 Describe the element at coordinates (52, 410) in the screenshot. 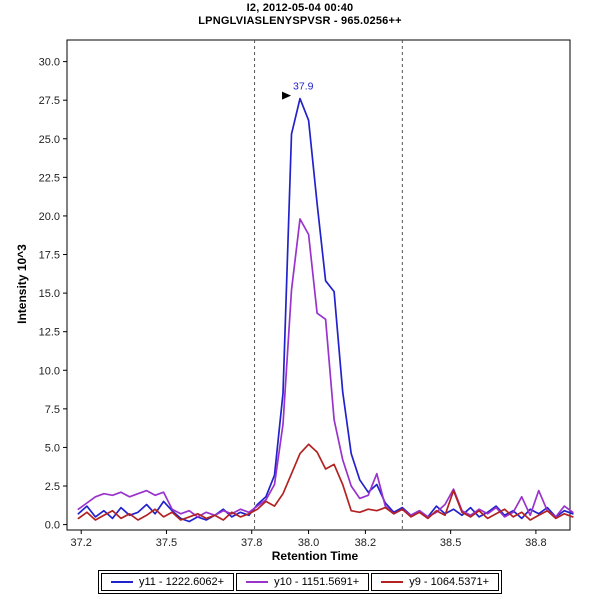

I see `y-tick-label: 7.5` at that location.